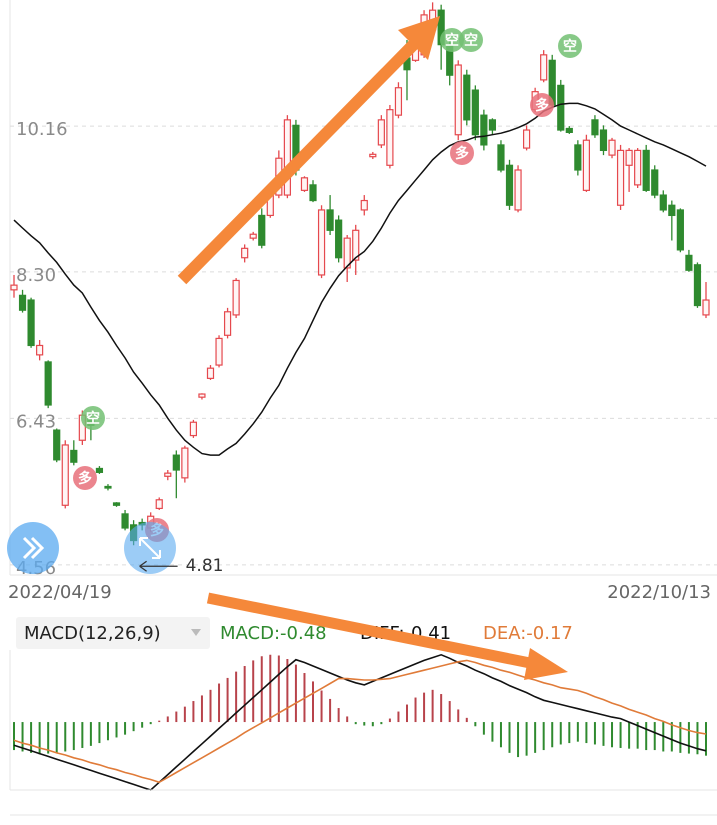 This screenshot has width=717, height=825. What do you see at coordinates (546, 664) in the screenshot?
I see `trend-arrow-down-head` at bounding box center [546, 664].